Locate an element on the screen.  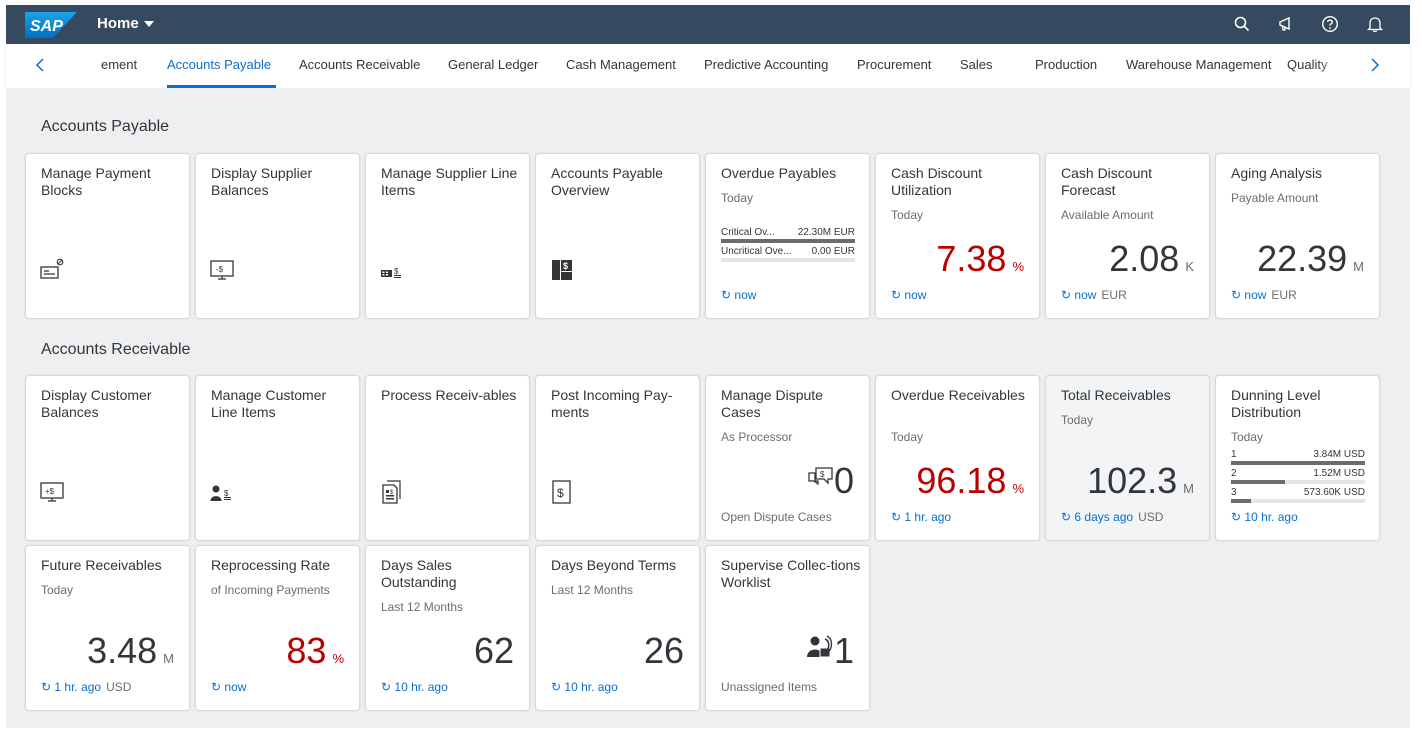
tile-title: Days Sales Outstanding is located at coordinates (419, 573).